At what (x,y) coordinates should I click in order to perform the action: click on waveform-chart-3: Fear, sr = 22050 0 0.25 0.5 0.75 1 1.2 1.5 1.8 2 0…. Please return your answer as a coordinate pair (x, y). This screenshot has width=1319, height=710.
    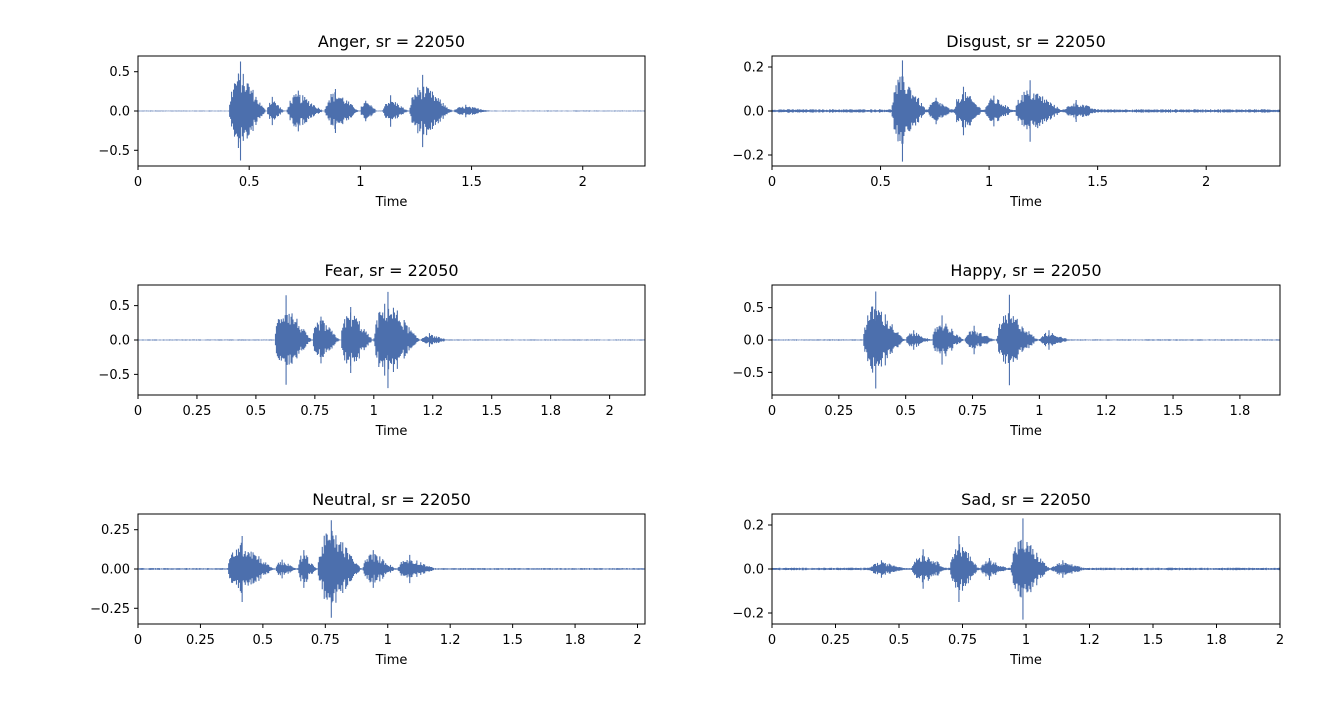
    Looking at the image, I should click on (372, 350).